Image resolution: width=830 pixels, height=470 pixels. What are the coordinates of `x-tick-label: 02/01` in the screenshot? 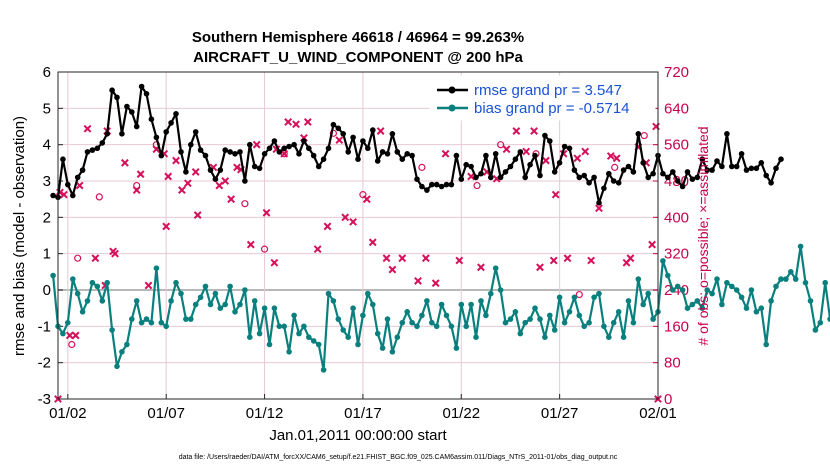 It's located at (658, 413).